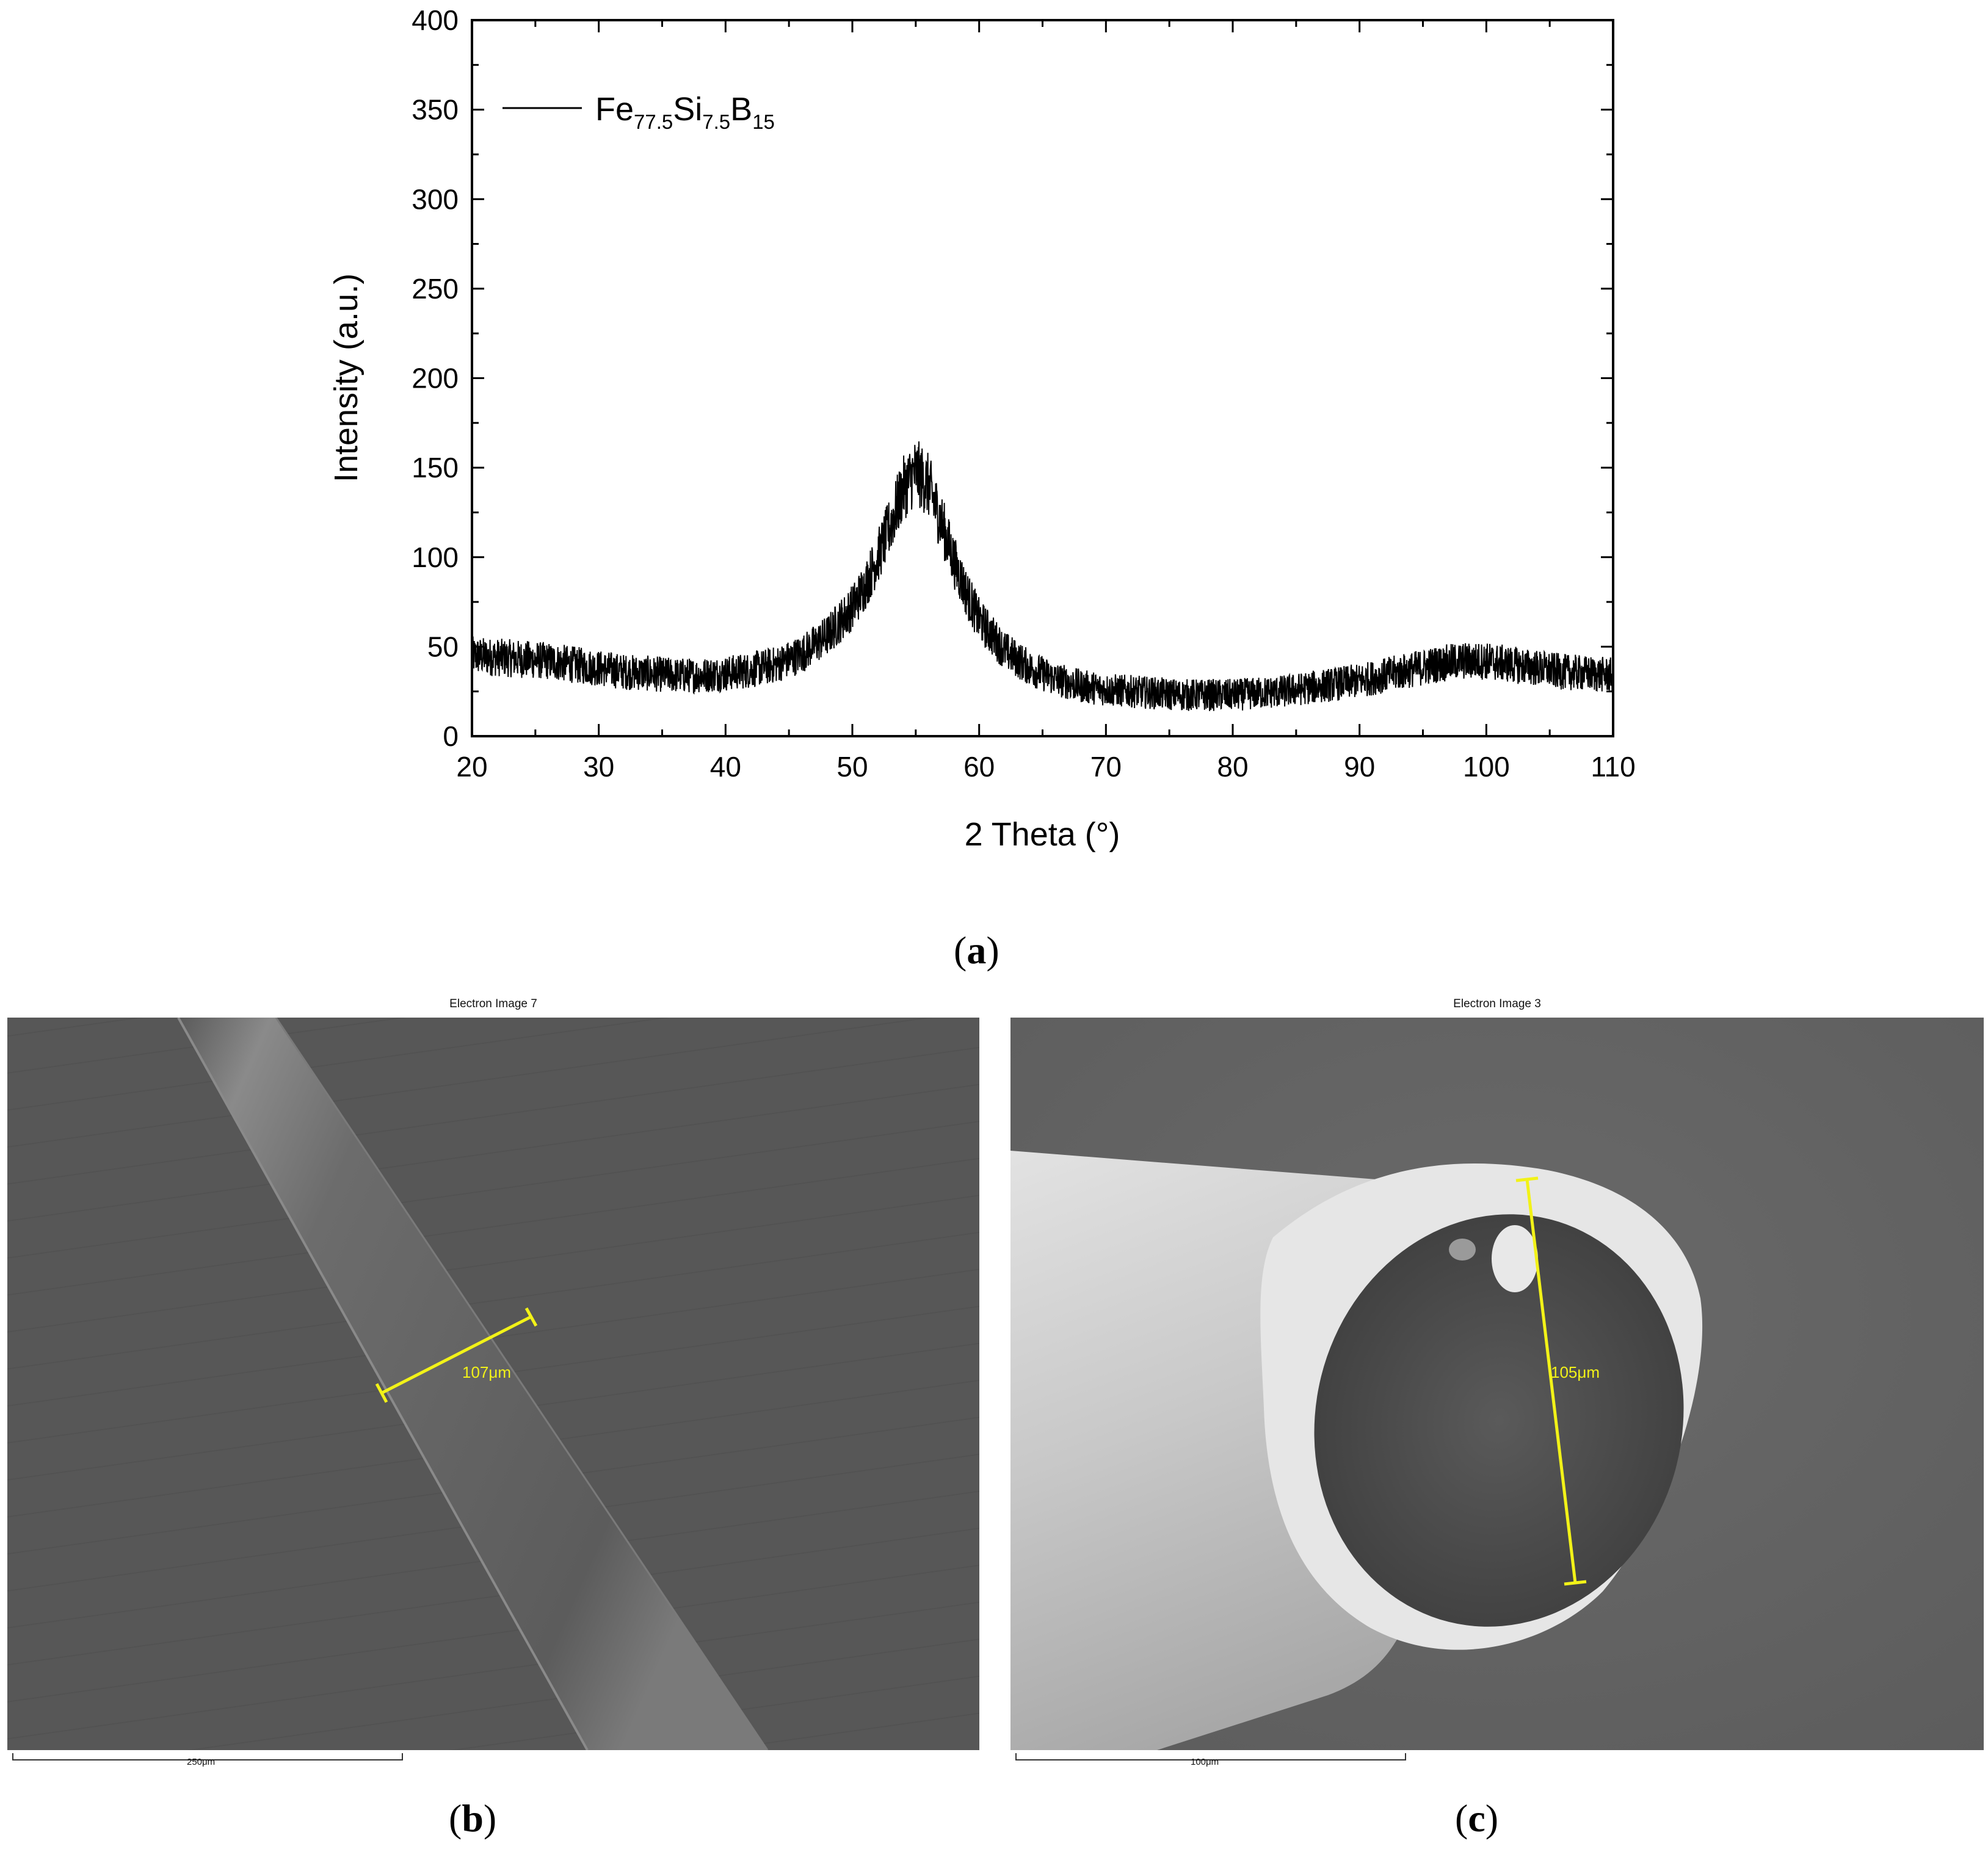 This screenshot has height=1849, width=1988. Describe the element at coordinates (614, 110) in the screenshot. I see `legend-fe: Fe` at that location.